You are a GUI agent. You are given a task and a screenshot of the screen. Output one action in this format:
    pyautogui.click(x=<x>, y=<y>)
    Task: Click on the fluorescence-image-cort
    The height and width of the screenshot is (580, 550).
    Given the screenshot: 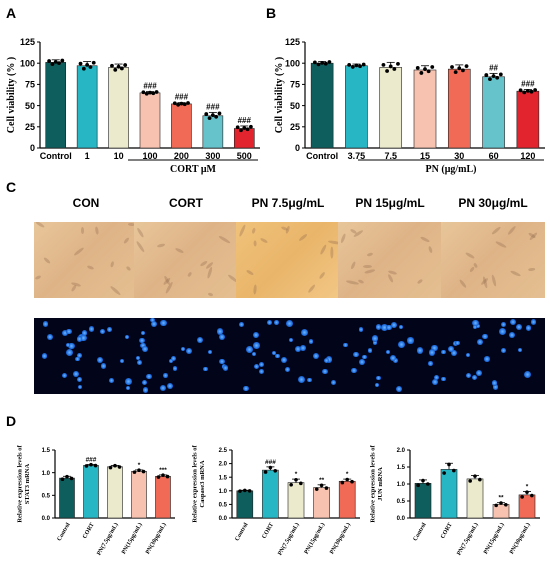 What is the action you would take?
    pyautogui.click(x=186, y=356)
    